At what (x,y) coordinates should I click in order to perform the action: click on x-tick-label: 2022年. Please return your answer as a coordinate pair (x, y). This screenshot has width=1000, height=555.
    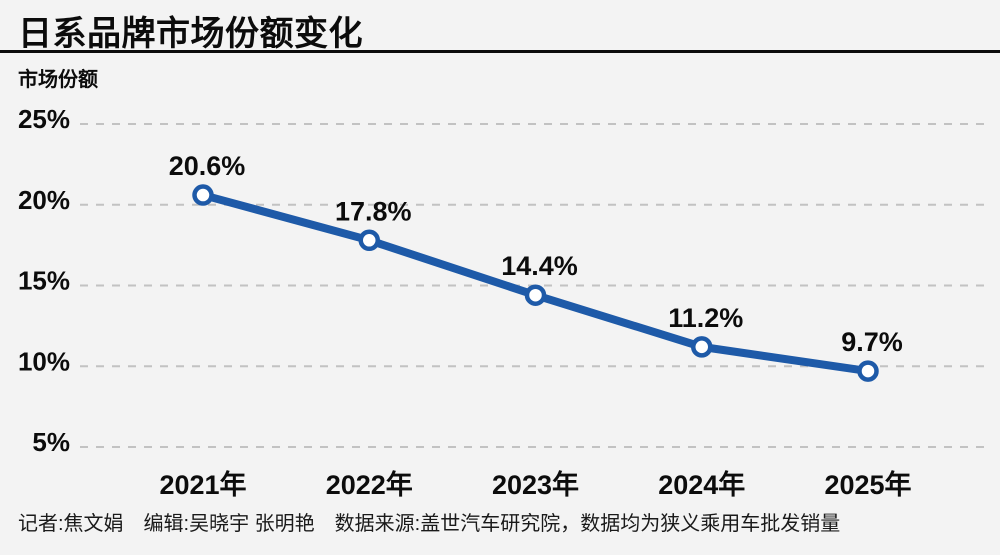
    Looking at the image, I should click on (369, 484).